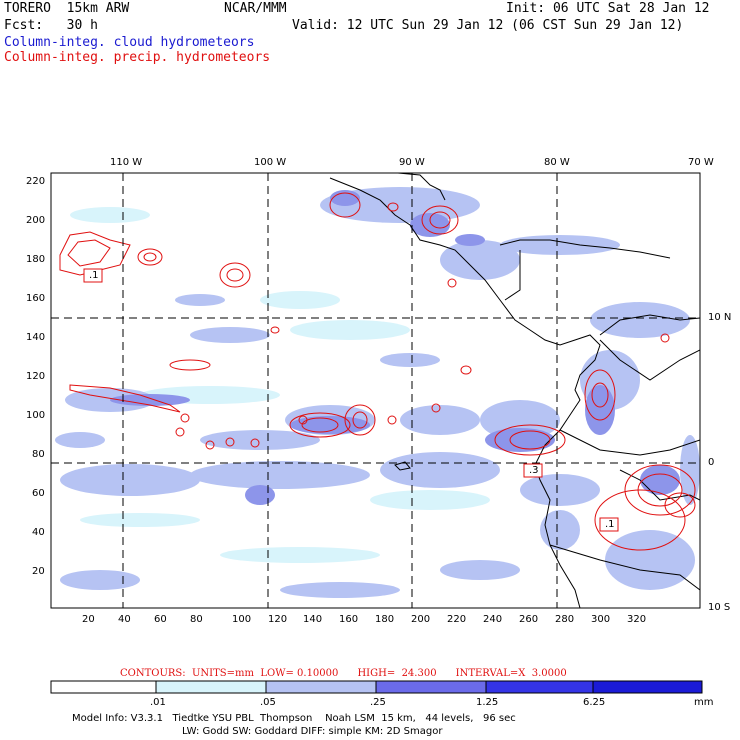 This screenshot has width=740, height=740. Describe the element at coordinates (126, 162) in the screenshot. I see `lon-label-110w: 110 W` at that location.